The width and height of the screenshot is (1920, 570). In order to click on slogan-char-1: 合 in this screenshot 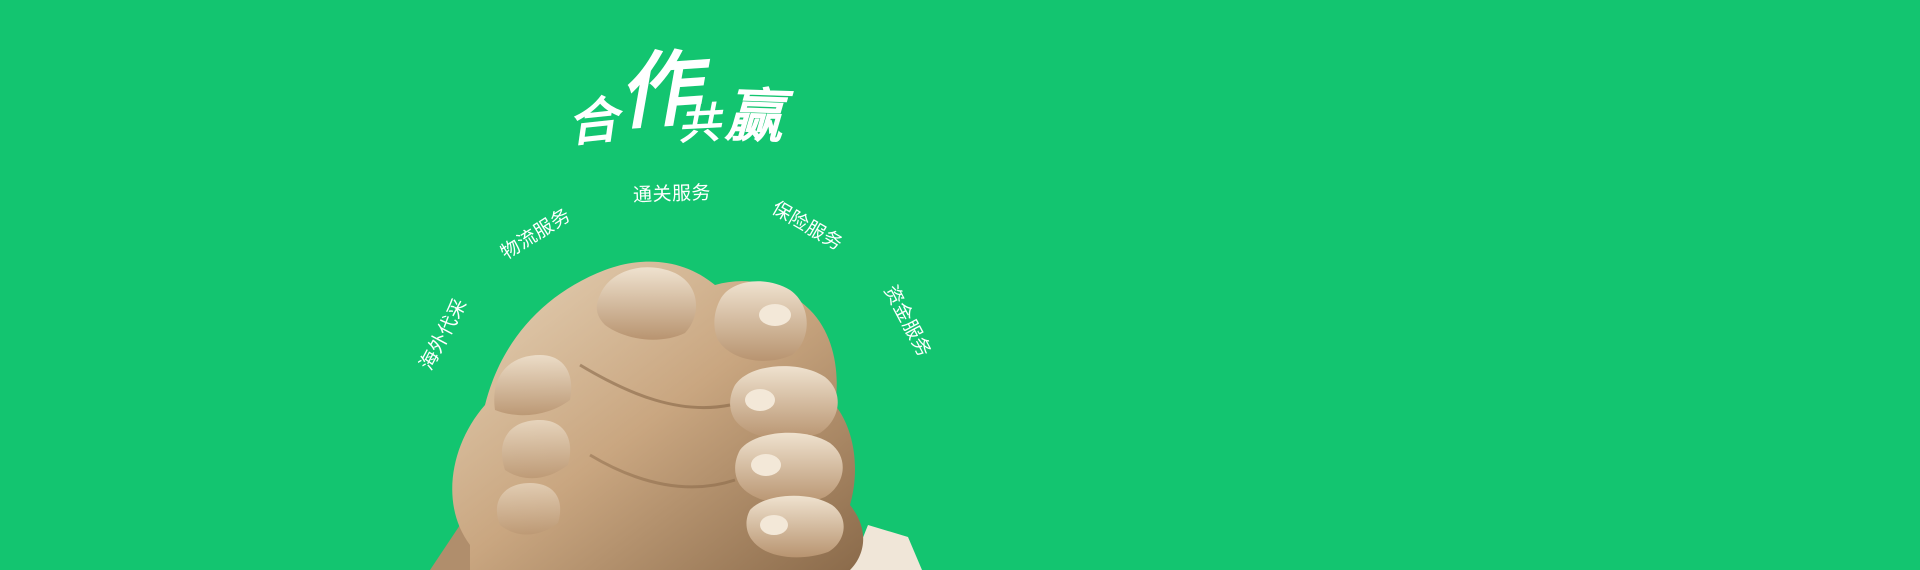, I will do `click(593, 121)`.